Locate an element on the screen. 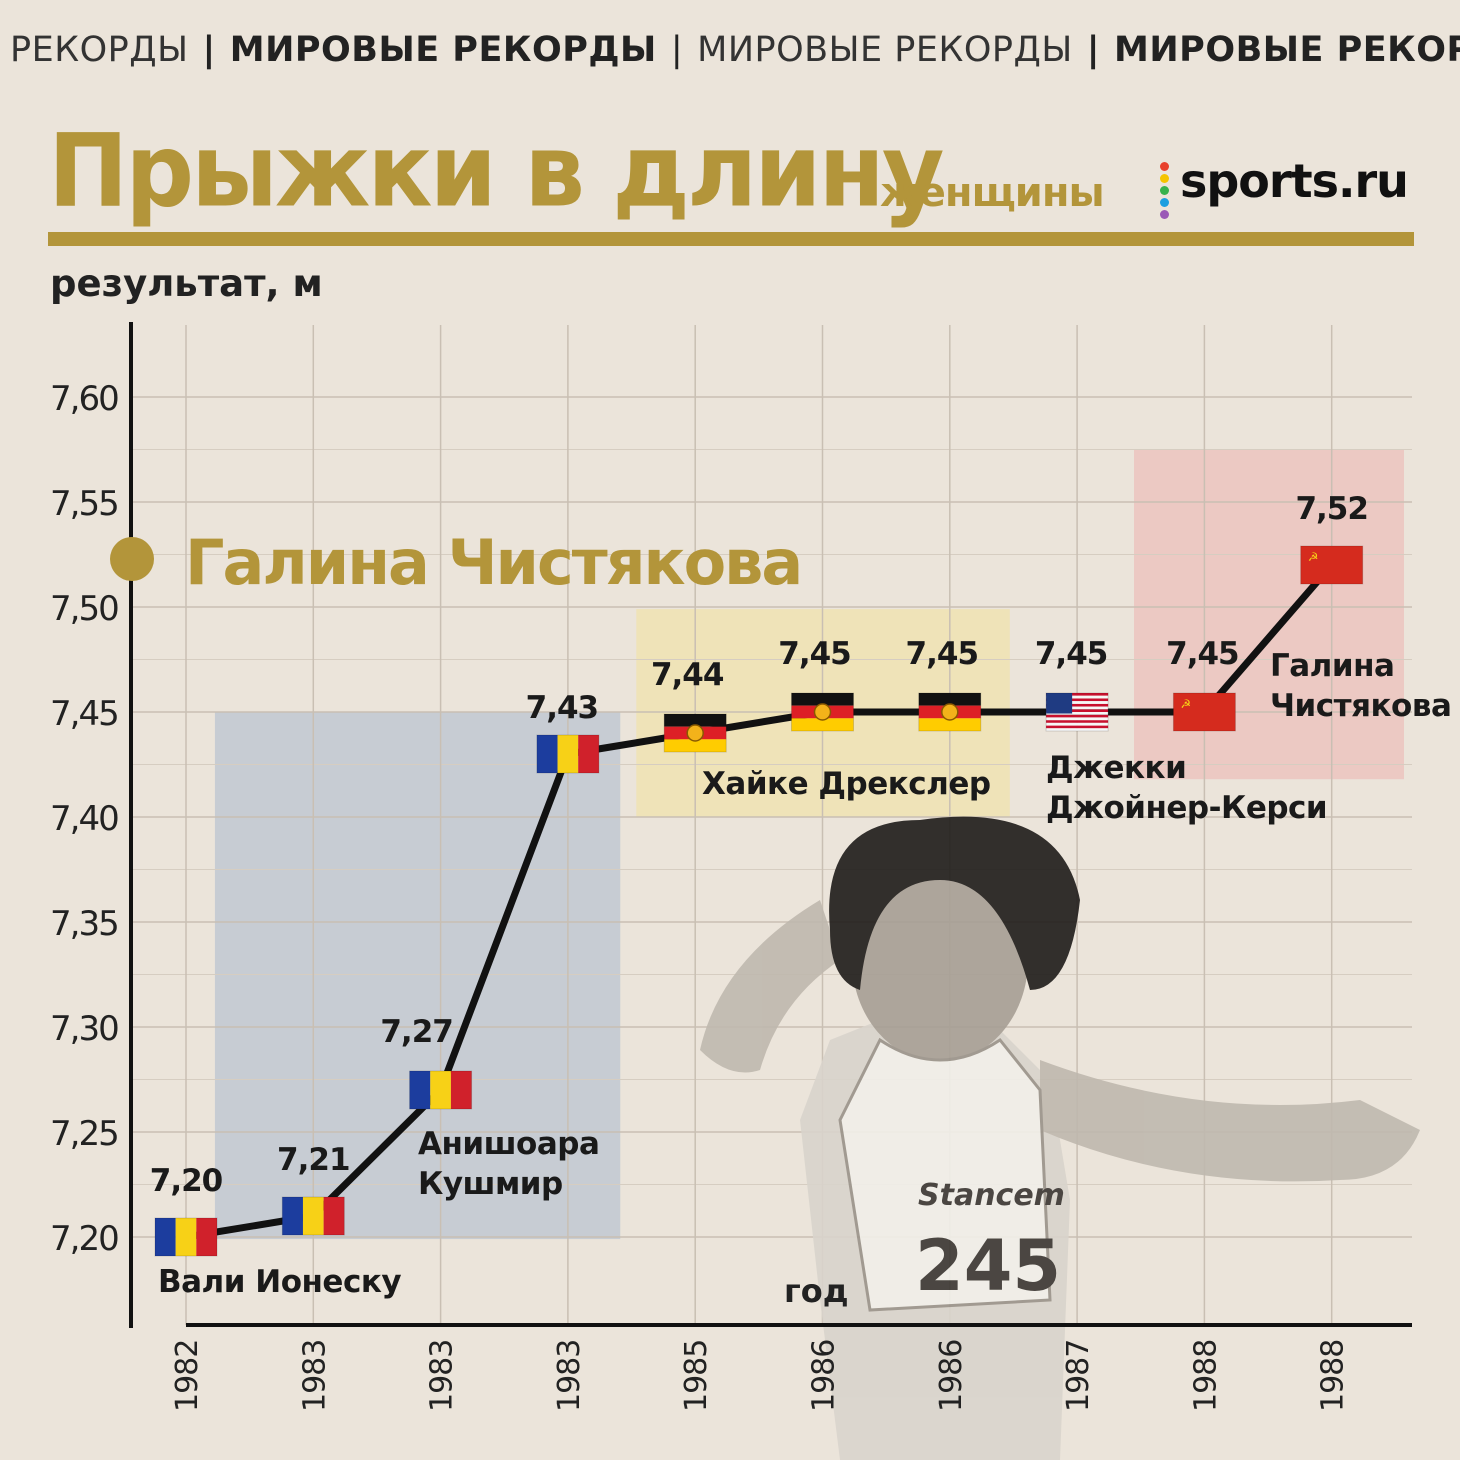 Image resolution: width=1460 pixels, height=1460 pixels. athlete-label-ionescu: Вали Ионеску is located at coordinates (280, 1282).